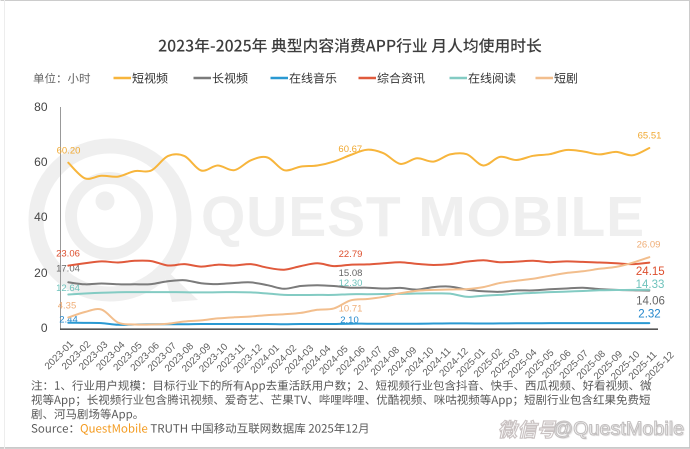 This screenshot has width=690, height=449. I want to click on svg-text: 23.06, so click(68, 254).